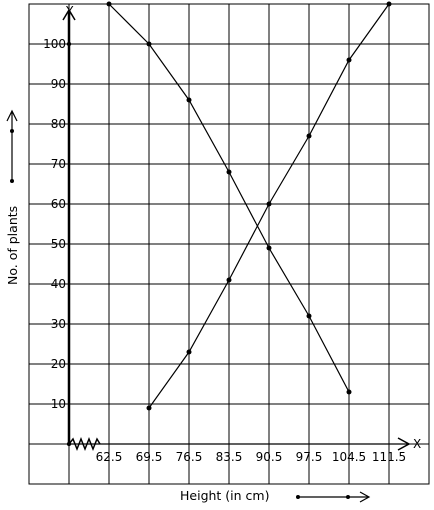 This screenshot has height=510, width=434. I want to click on y-axis-top-point, so click(69, 44).